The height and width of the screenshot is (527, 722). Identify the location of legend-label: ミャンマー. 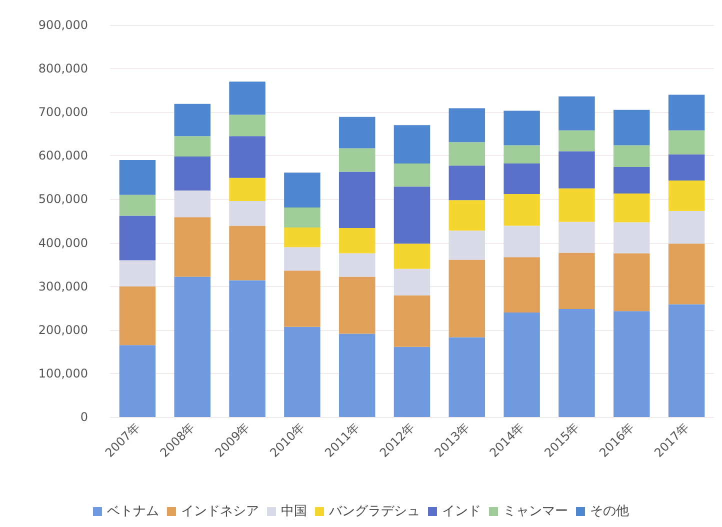
(535, 511).